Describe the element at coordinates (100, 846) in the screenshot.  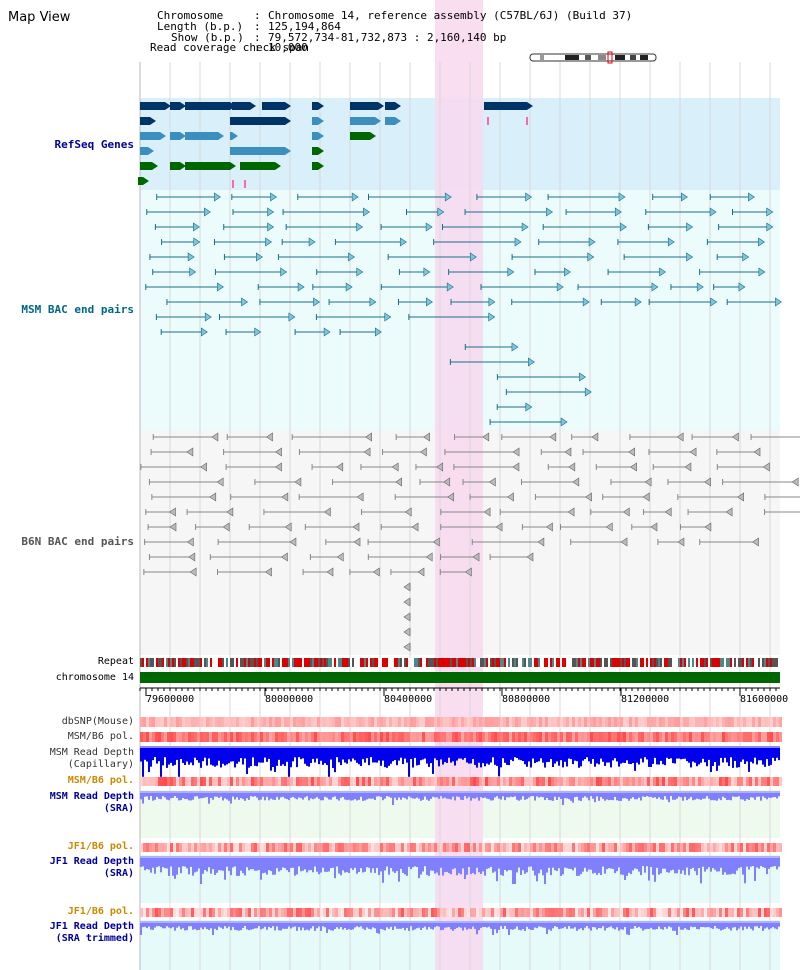
I see `track-label-jf1-pol: JF1/B6 pol.` at that location.